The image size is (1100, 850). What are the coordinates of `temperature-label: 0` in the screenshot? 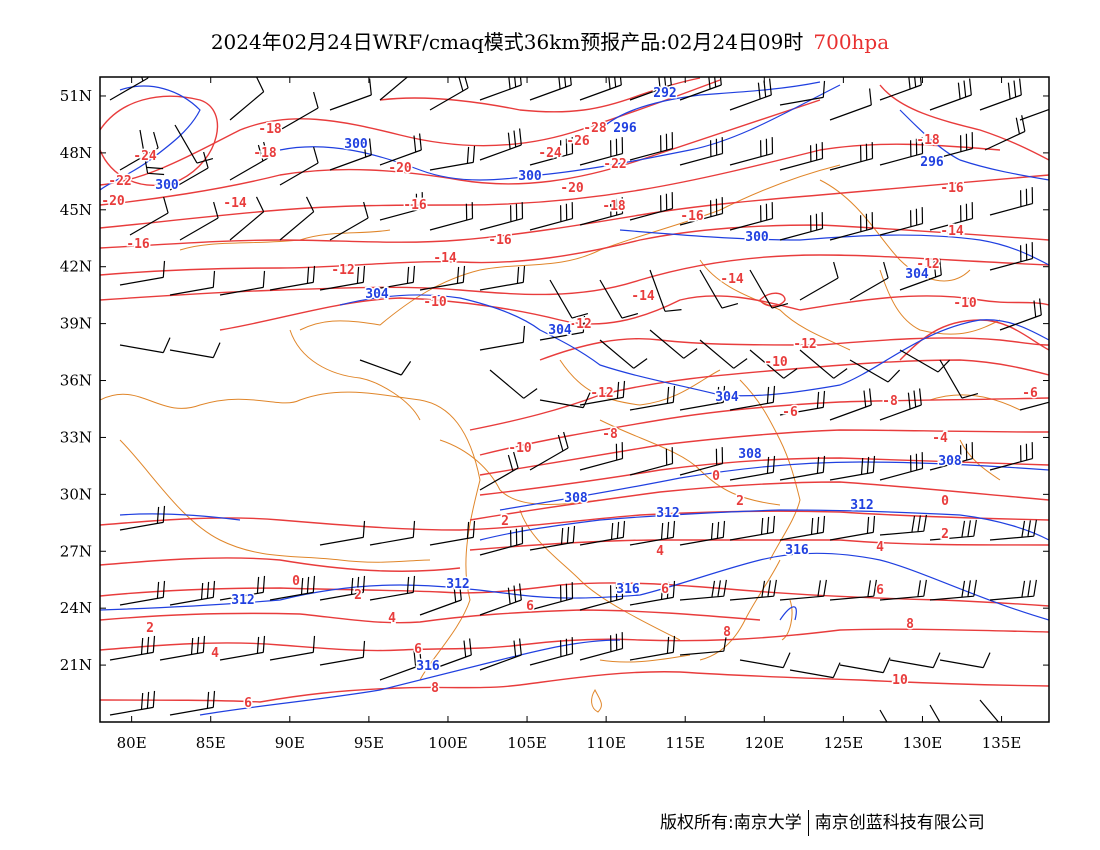 It's located at (945, 501).